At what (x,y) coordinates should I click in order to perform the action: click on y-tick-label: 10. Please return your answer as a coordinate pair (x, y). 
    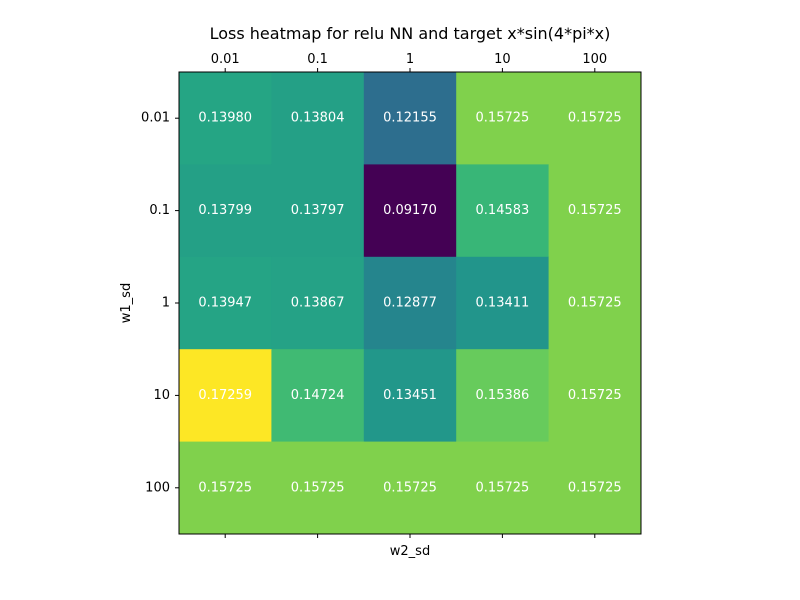
    Looking at the image, I should click on (161, 395).